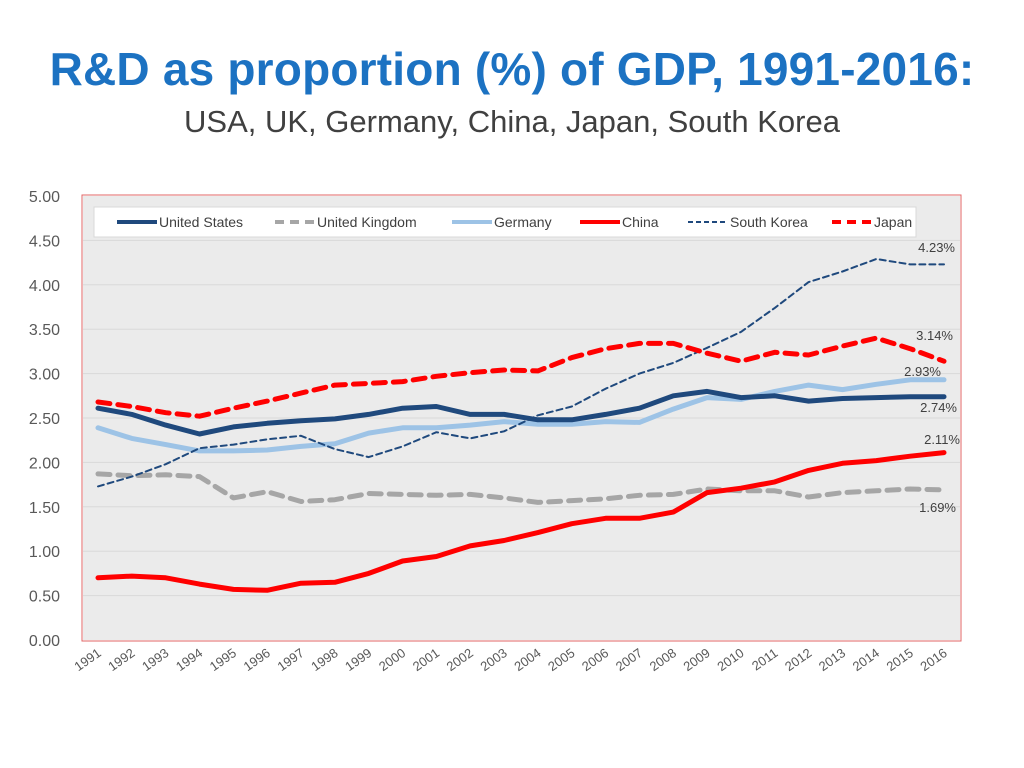 The image size is (1024, 768). Describe the element at coordinates (494, 659) in the screenshot. I see `x-tick-label: 2003` at that location.